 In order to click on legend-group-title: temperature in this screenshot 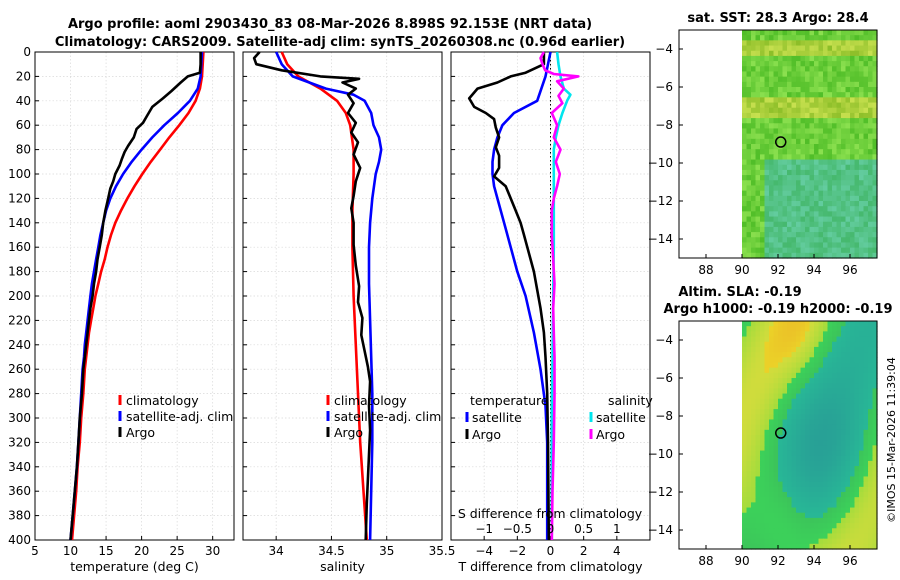, I will do `click(509, 400)`.